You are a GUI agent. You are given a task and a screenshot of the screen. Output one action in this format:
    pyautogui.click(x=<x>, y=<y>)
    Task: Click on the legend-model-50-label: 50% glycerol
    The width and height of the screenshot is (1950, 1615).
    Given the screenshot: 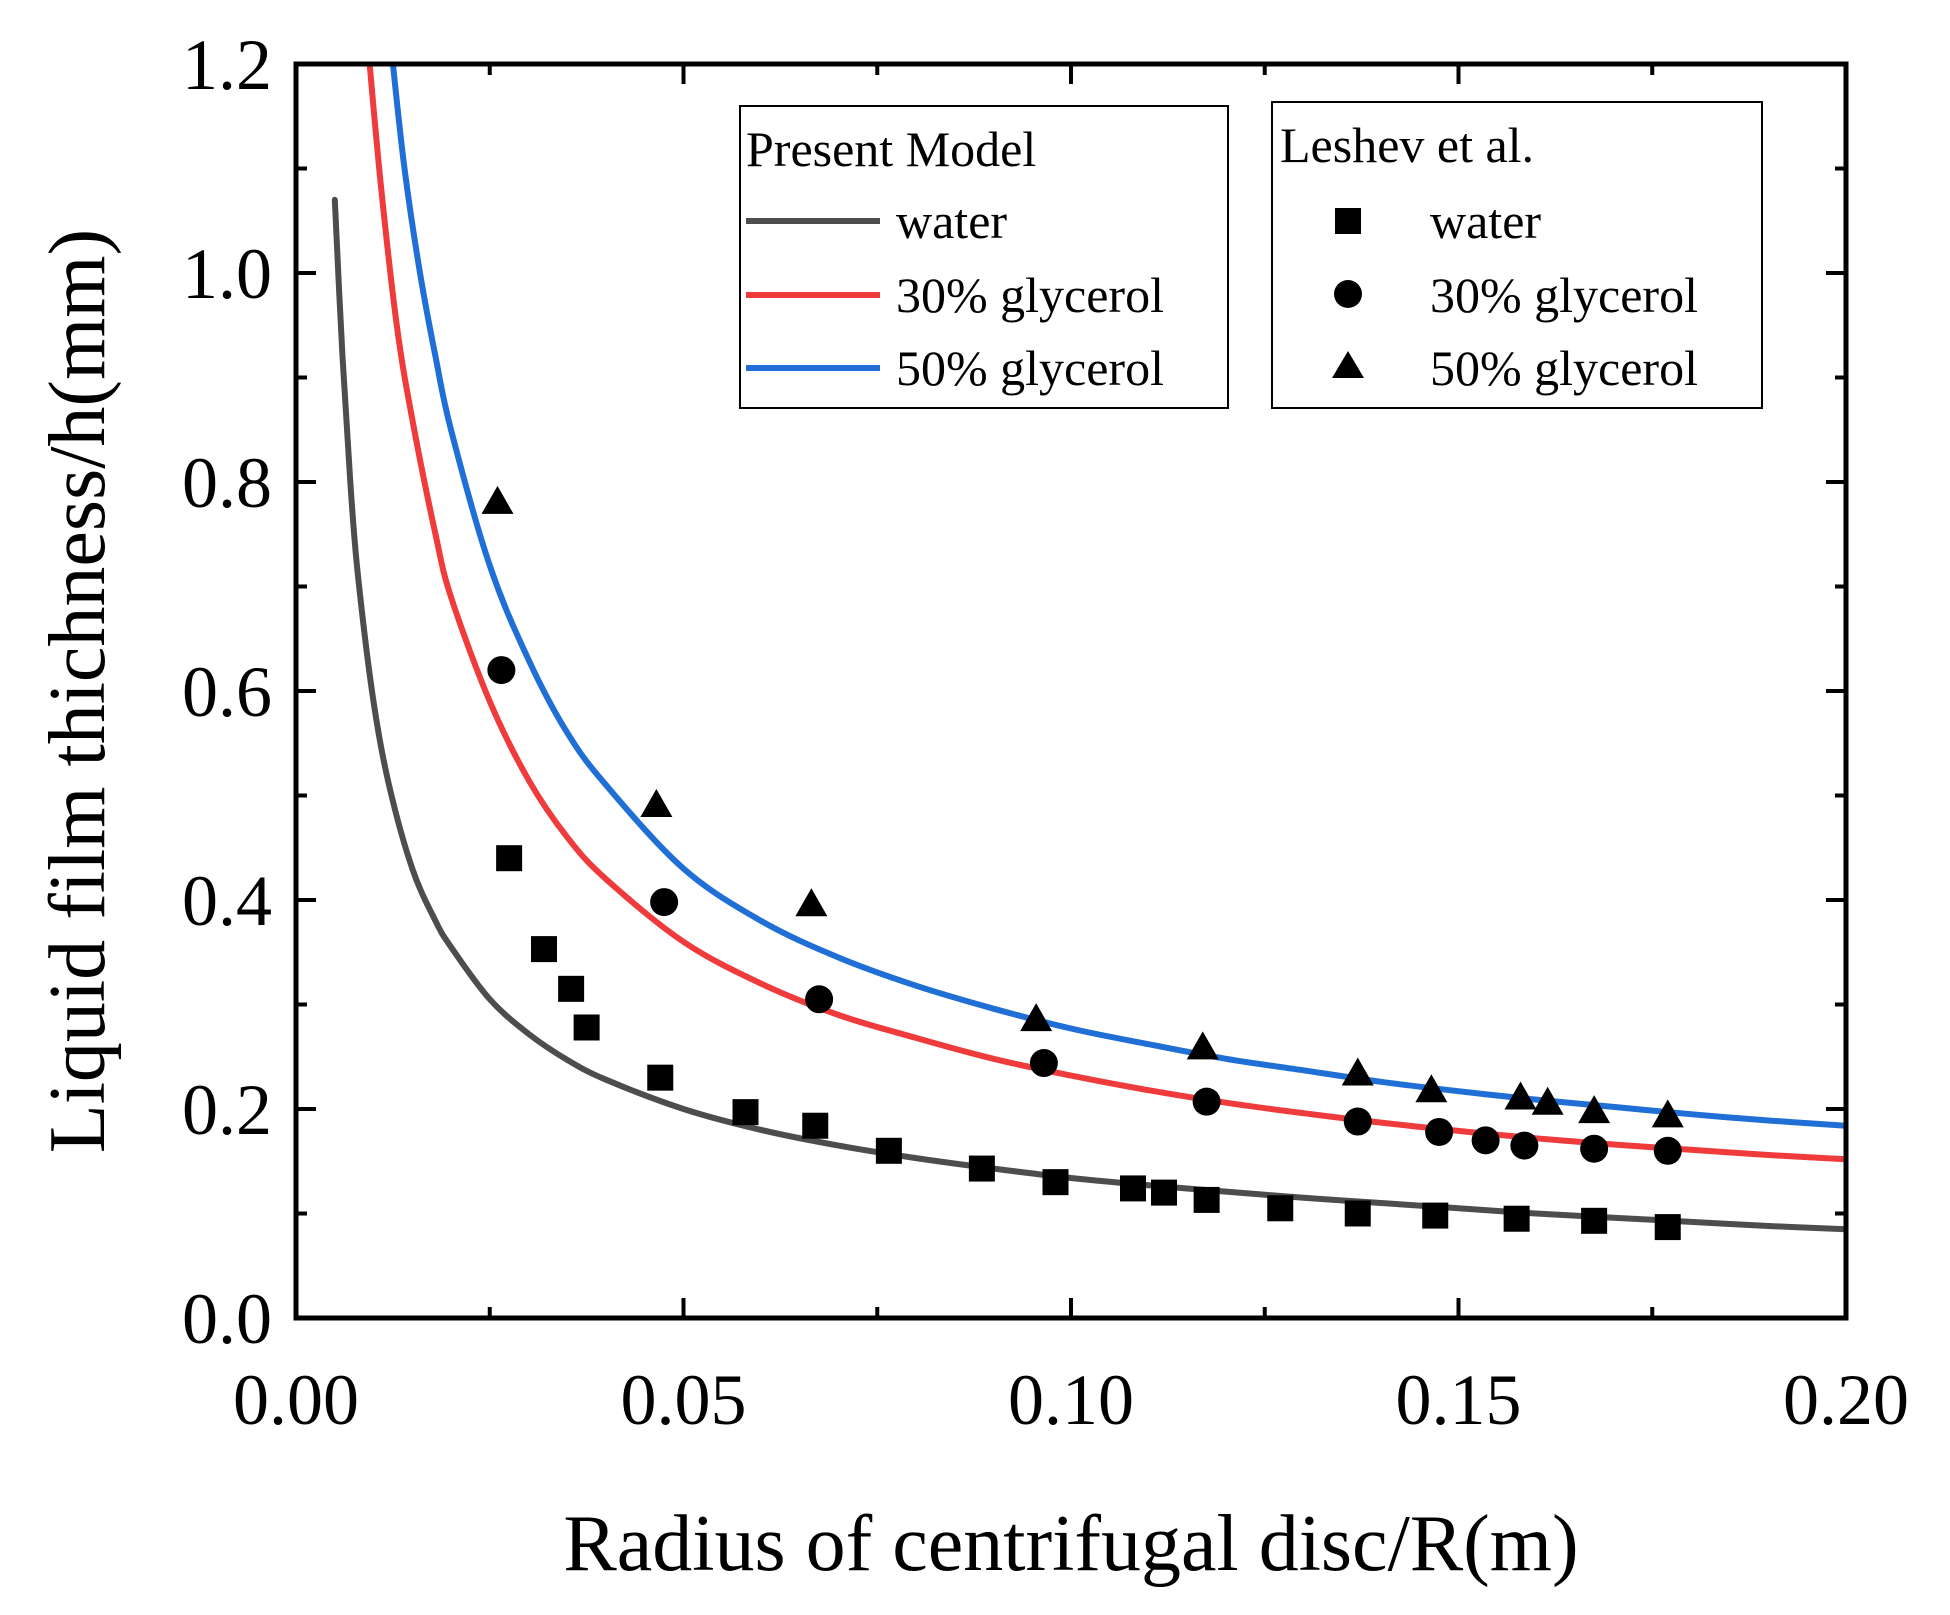 What is the action you would take?
    pyautogui.click(x=1030, y=368)
    